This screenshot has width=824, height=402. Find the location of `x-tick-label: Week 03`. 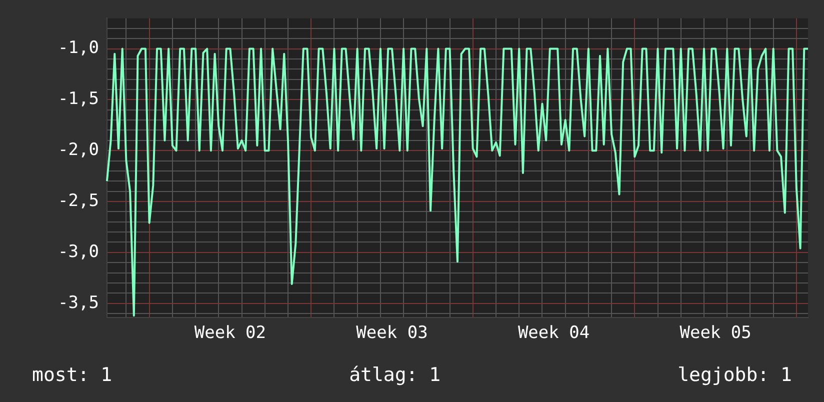

x-tick-label: Week 03 is located at coordinates (392, 333).